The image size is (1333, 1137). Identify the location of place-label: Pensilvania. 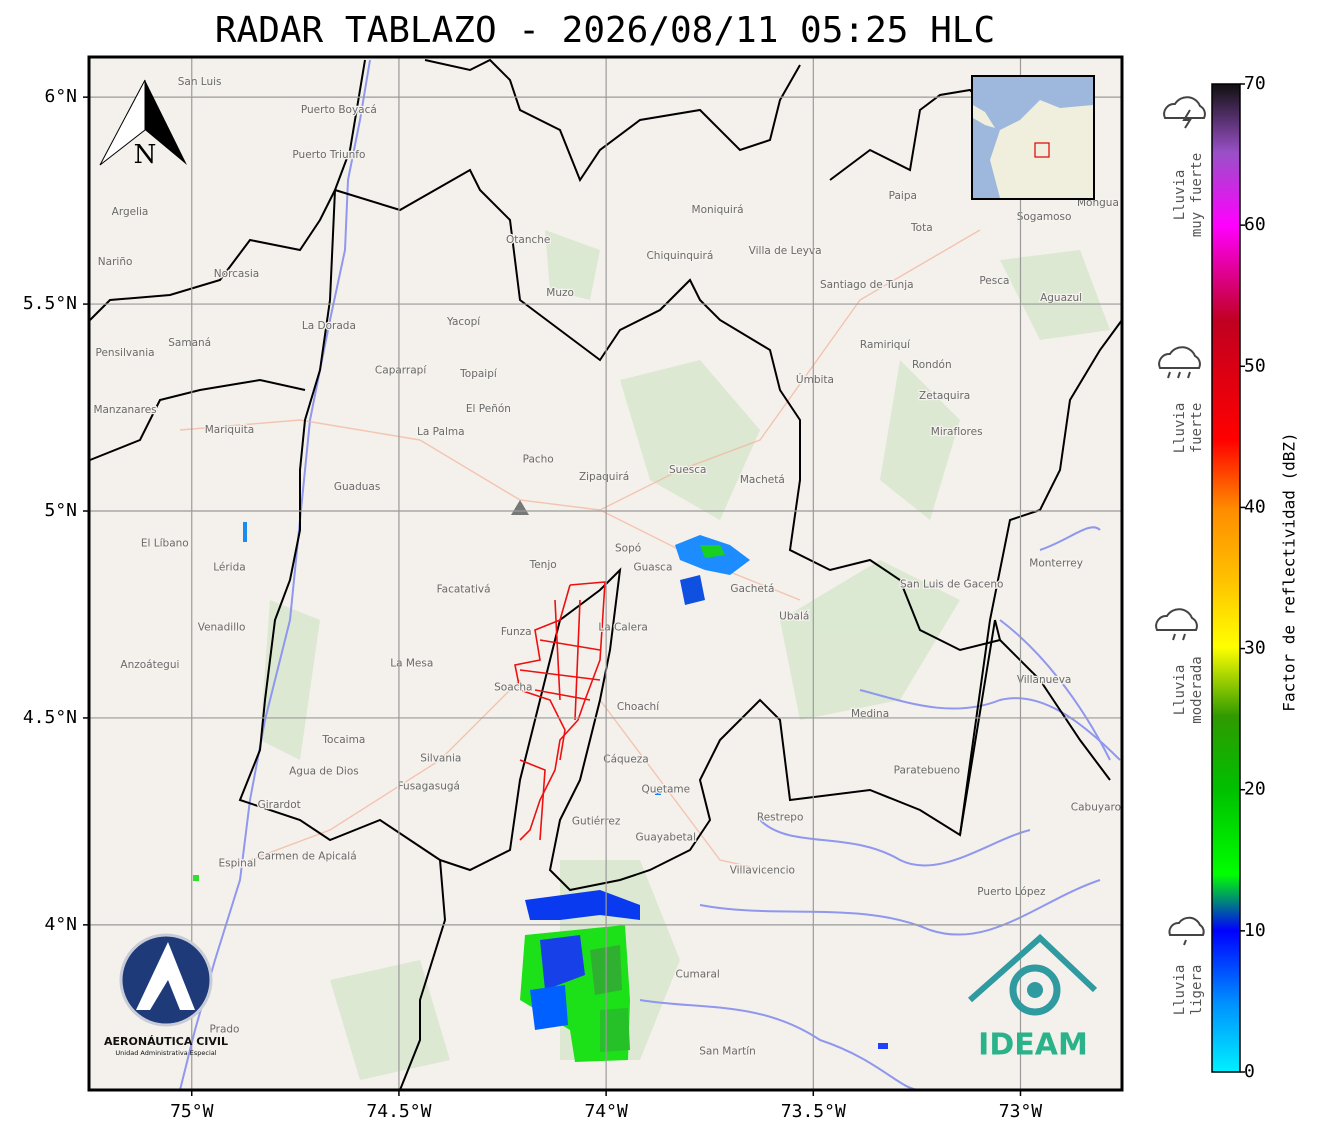
(125, 353).